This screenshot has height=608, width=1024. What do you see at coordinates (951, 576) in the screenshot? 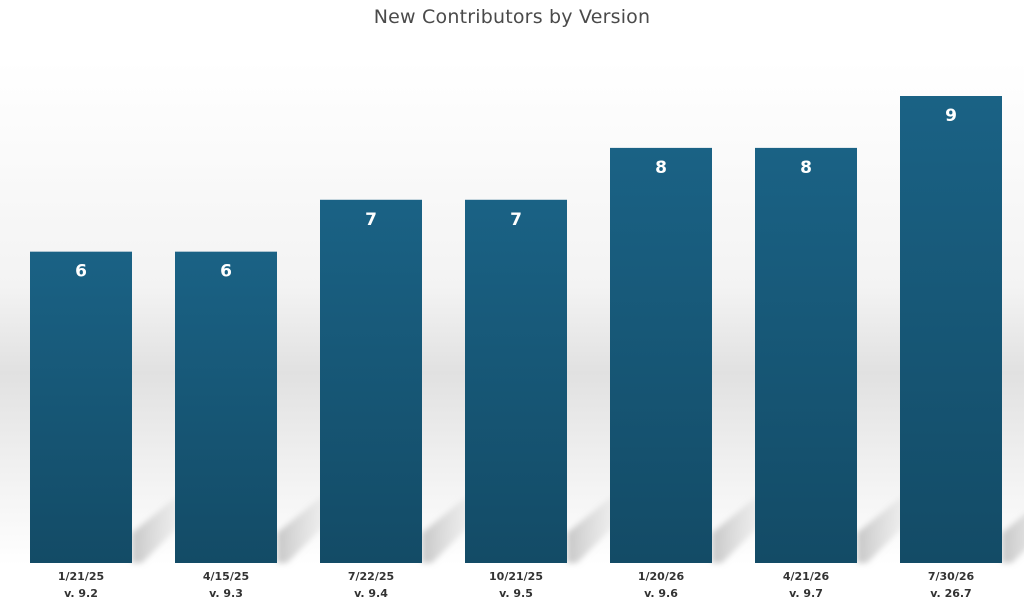
I see `x-tick-label-date: 7/30/26` at bounding box center [951, 576].